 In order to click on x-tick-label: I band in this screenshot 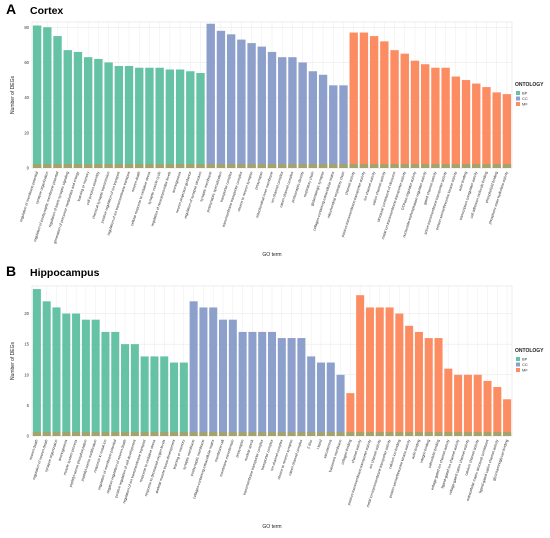, I will do `click(319, 444)`.